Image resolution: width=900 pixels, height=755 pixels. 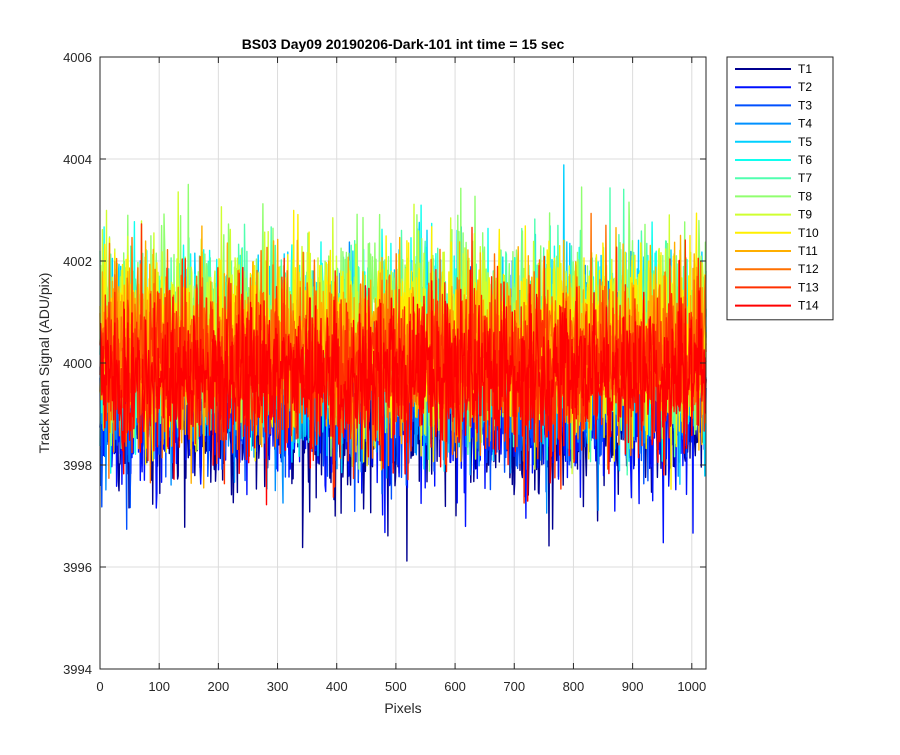 I want to click on y-tick-label: 3998, so click(x=77, y=465).